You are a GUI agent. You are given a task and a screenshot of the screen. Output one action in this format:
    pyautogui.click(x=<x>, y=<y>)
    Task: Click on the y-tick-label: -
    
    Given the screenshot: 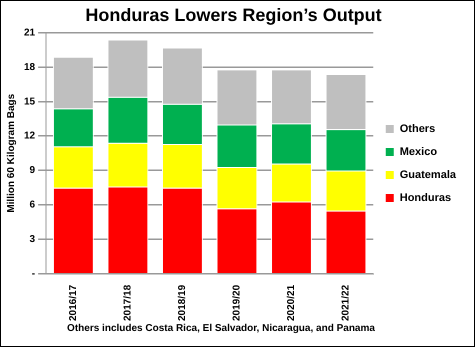 What is the action you would take?
    pyautogui.click(x=34, y=274)
    